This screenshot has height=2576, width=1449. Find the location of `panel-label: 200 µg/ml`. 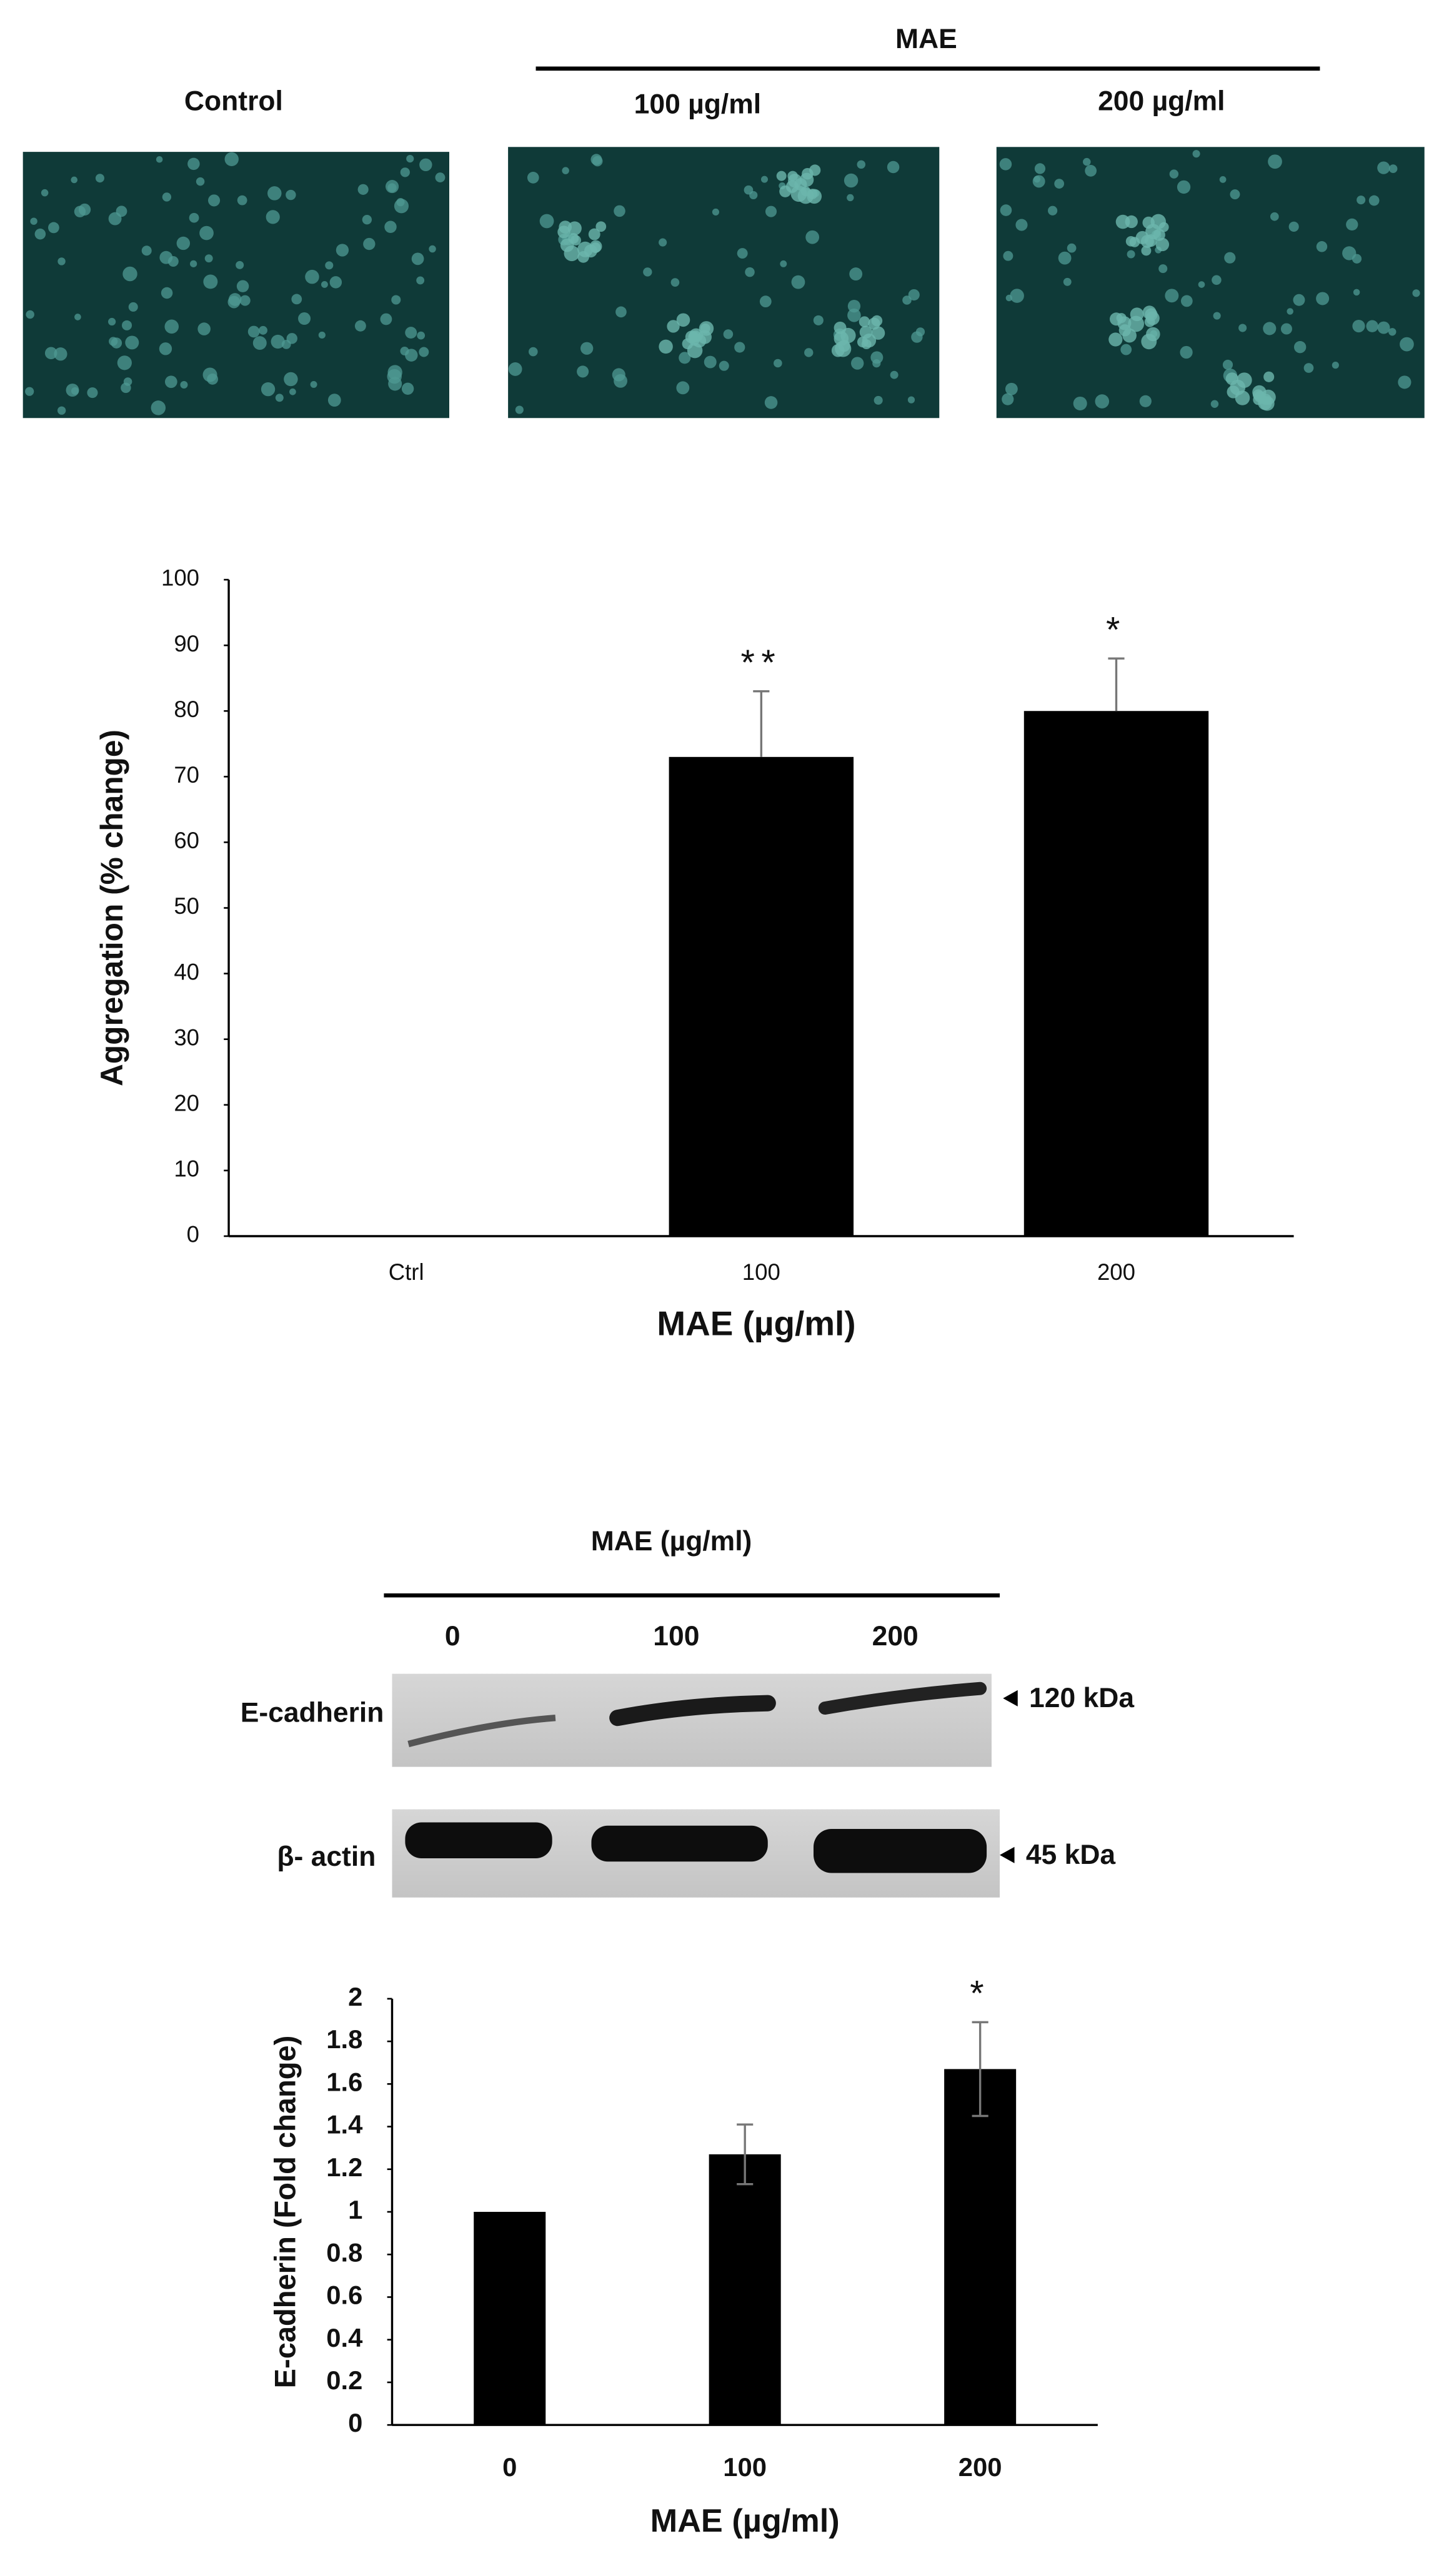

panel-label: 200 µg/ml is located at coordinates (1161, 101).